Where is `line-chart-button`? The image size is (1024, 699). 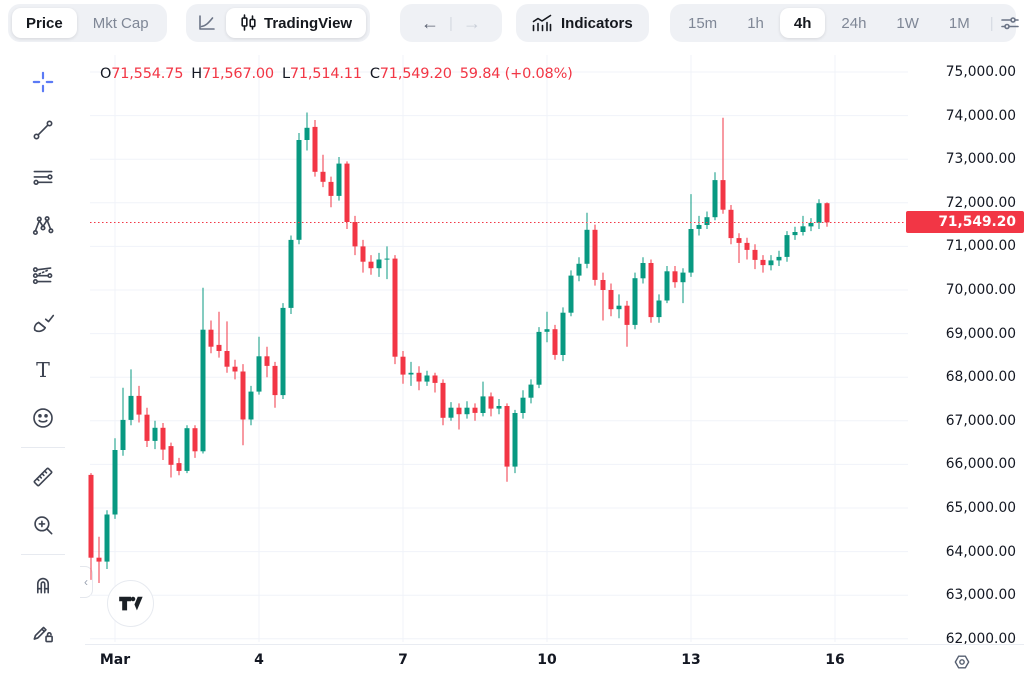 line-chart-button is located at coordinates (207, 23).